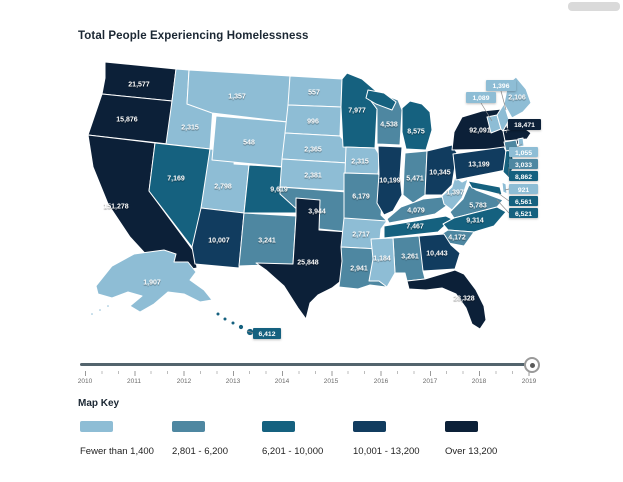  What do you see at coordinates (478, 206) in the screenshot?
I see `state-label-virginia: 5,783` at bounding box center [478, 206].